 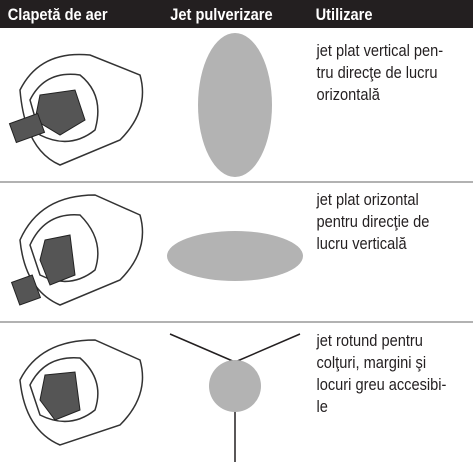 What do you see at coordinates (369, 341) in the screenshot?
I see `usage-text: jet rotund pentru` at bounding box center [369, 341].